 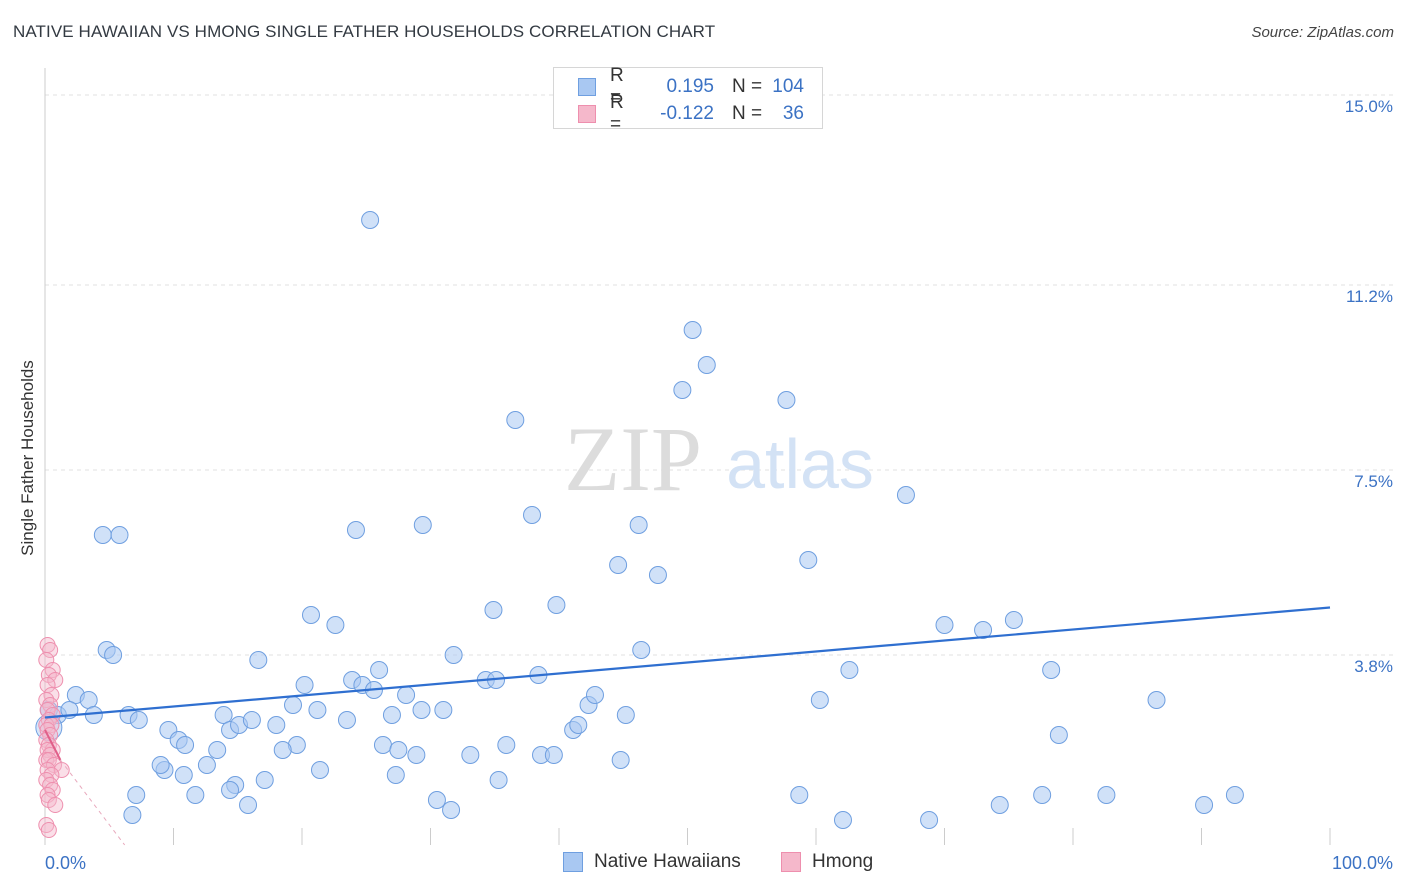 I want to click on correlation-legend: R = 0.195 N = 104 R = -0.122 N = 36, so click(x=688, y=100).